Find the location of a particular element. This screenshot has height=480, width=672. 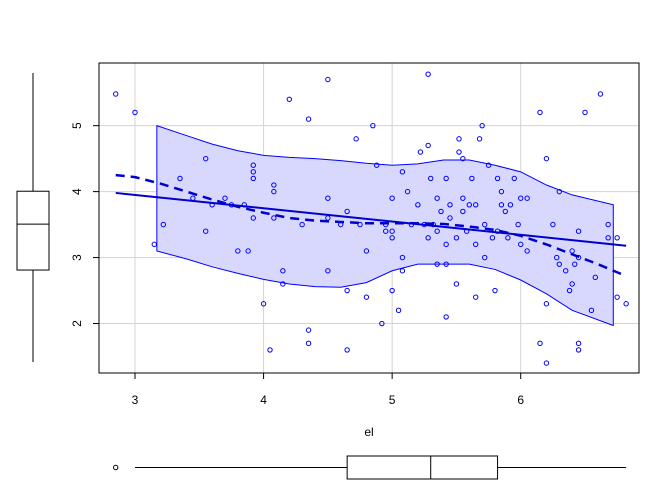

y-box-body is located at coordinates (33, 230).